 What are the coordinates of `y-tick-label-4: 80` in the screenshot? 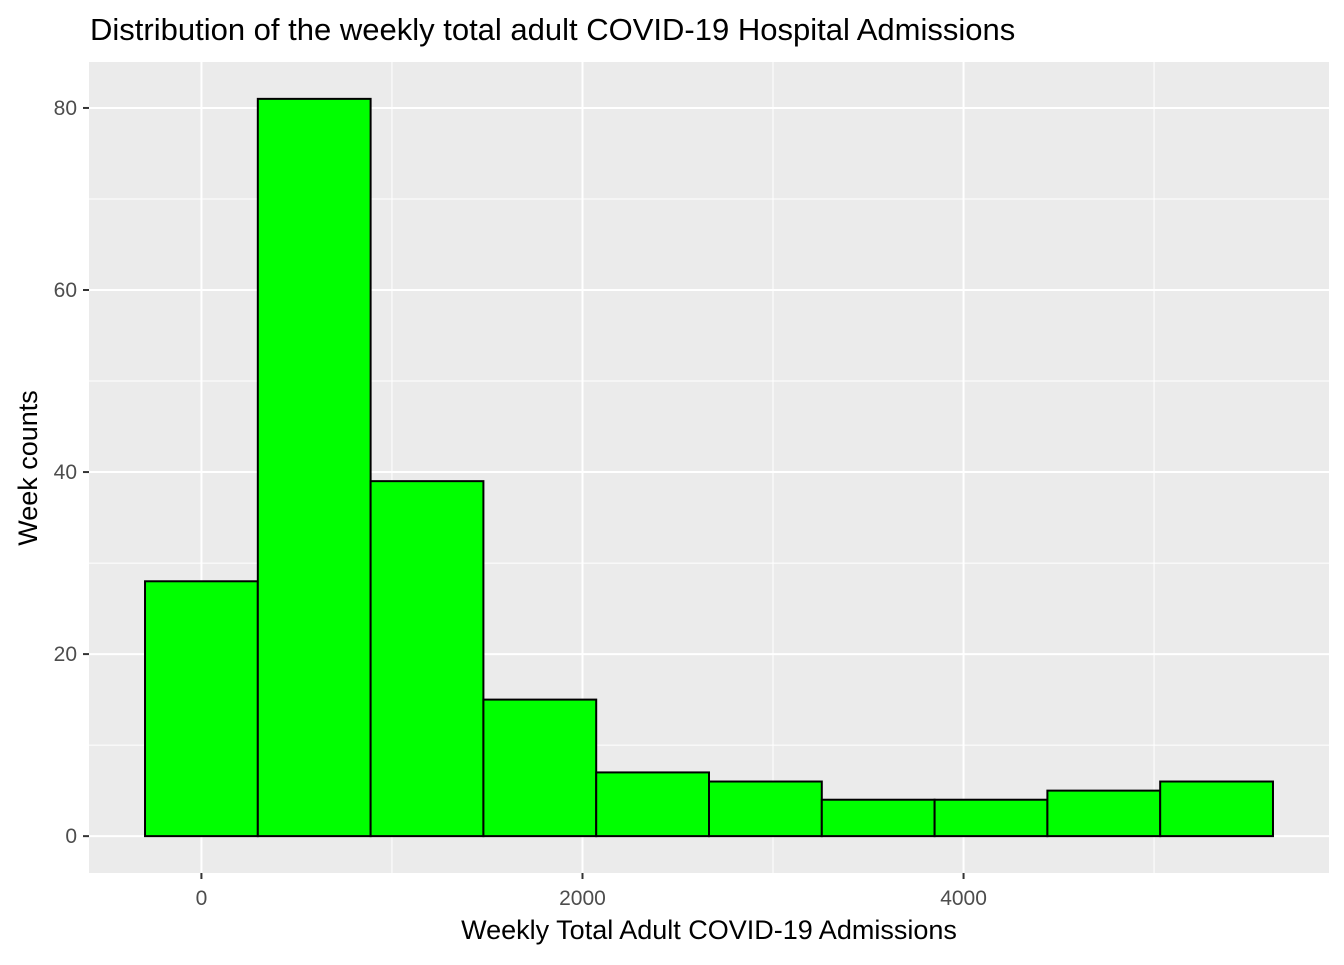 It's located at (65, 108).